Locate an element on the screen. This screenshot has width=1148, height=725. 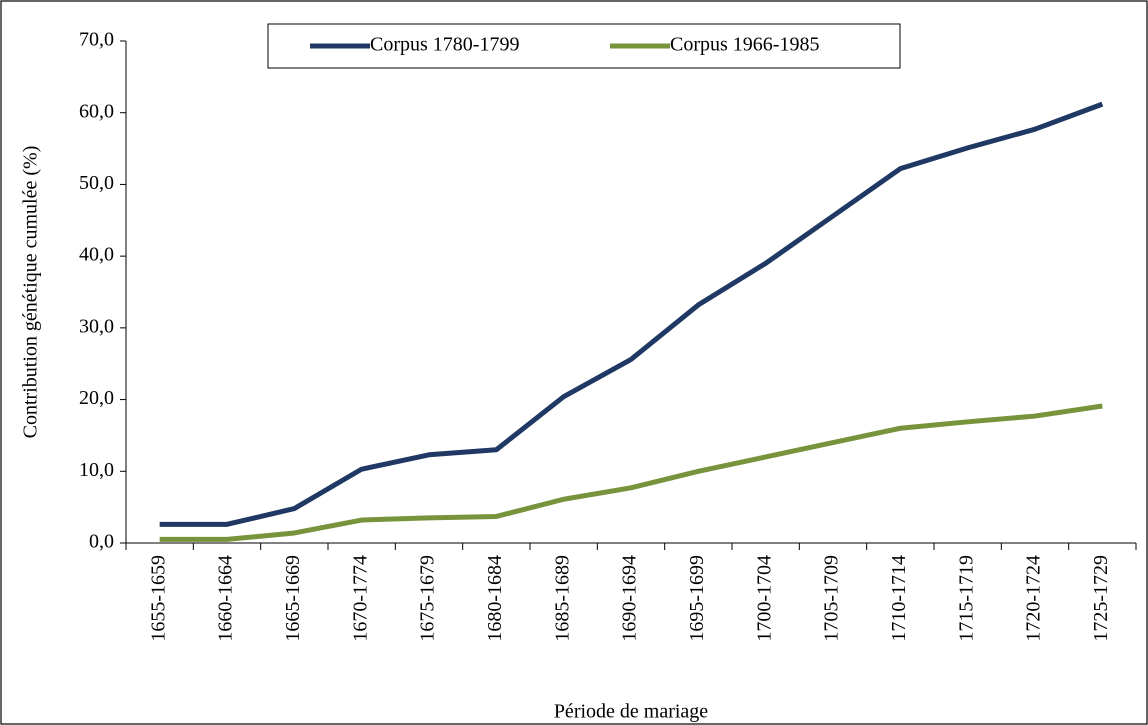
x-tick-label: 1720-1724 is located at coordinates (1034, 598).